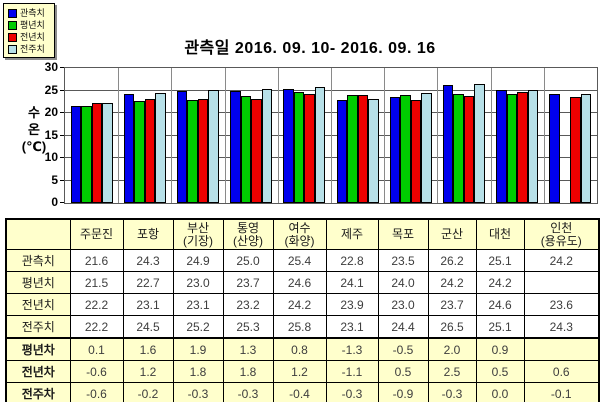  Describe the element at coordinates (198, 327) in the screenshot. I see `table-cell: 25.2` at that location.